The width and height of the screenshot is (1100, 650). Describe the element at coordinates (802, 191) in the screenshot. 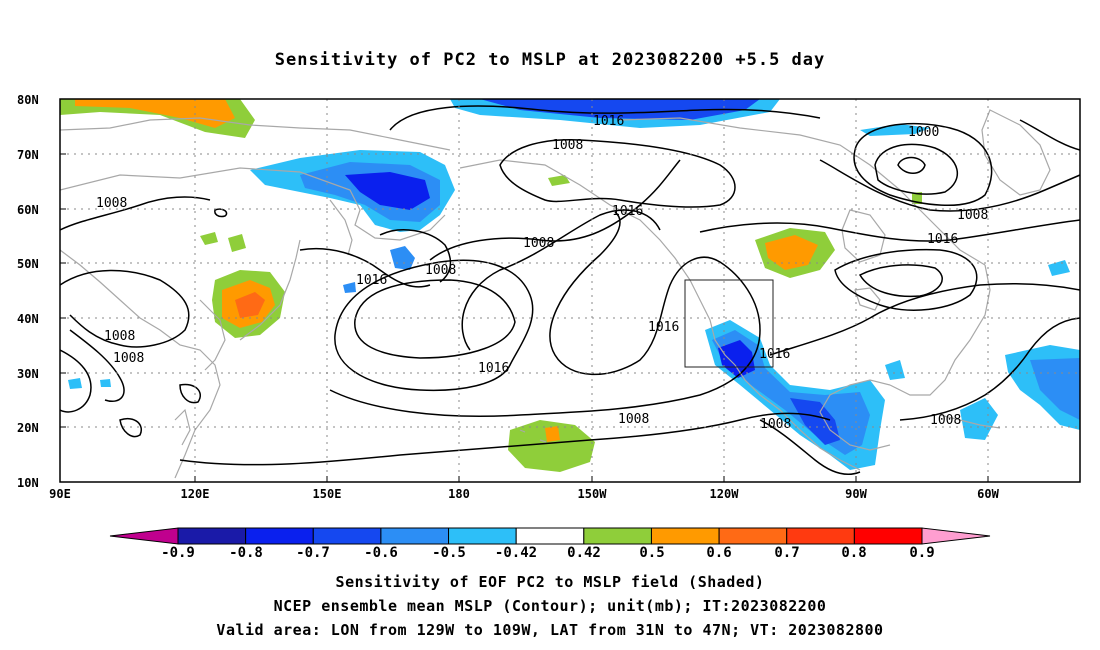

I see `coast-canada-arctic` at that location.